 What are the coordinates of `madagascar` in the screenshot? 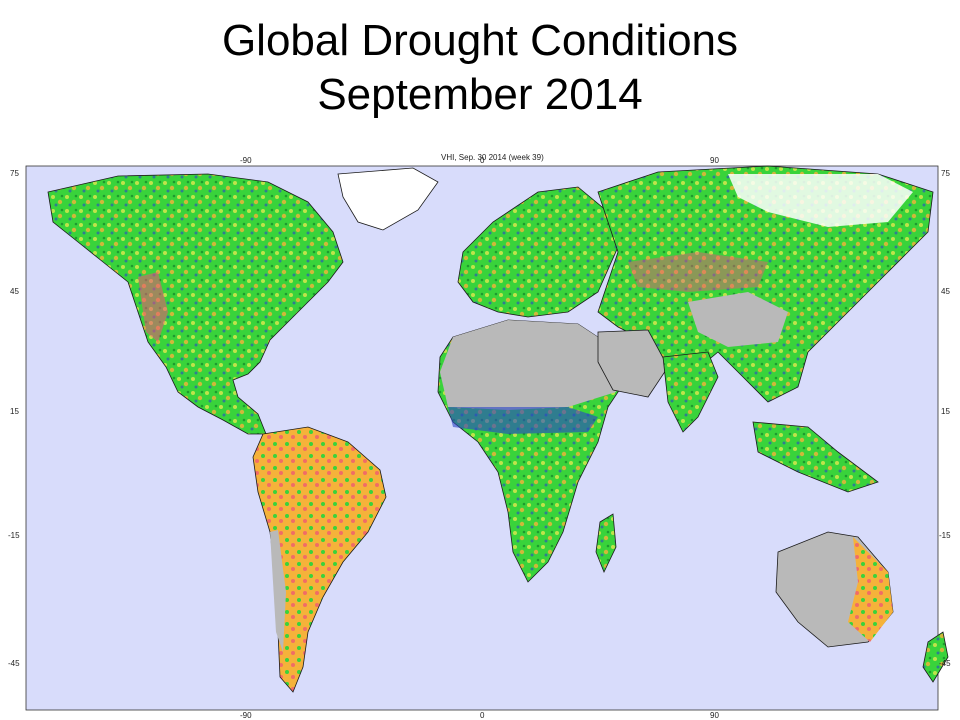 It's located at (606, 543).